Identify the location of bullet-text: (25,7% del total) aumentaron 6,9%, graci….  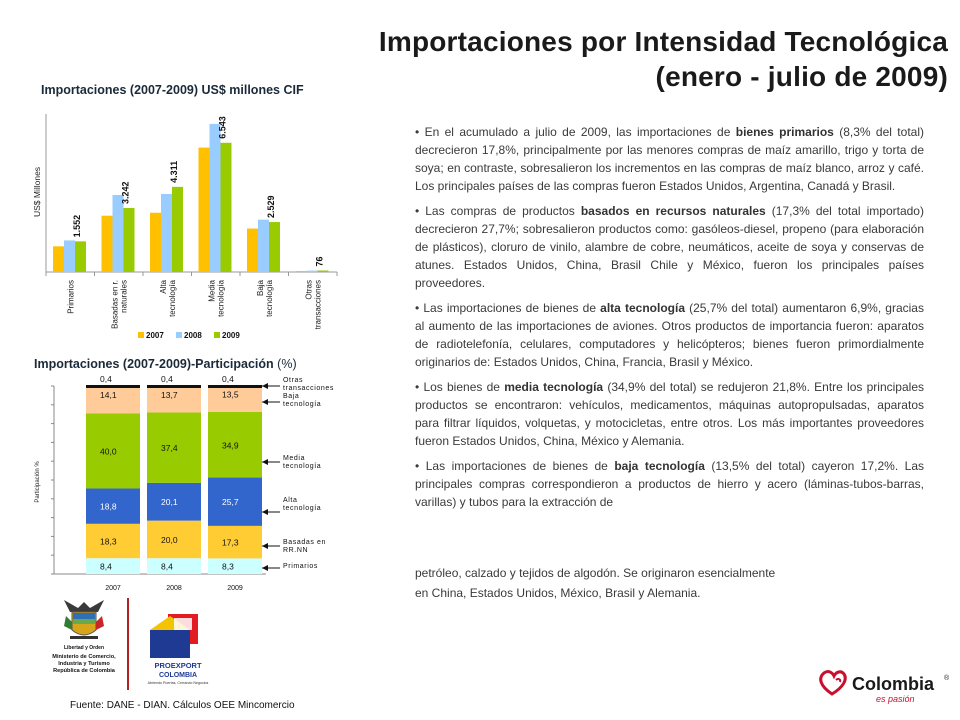
(669, 335).